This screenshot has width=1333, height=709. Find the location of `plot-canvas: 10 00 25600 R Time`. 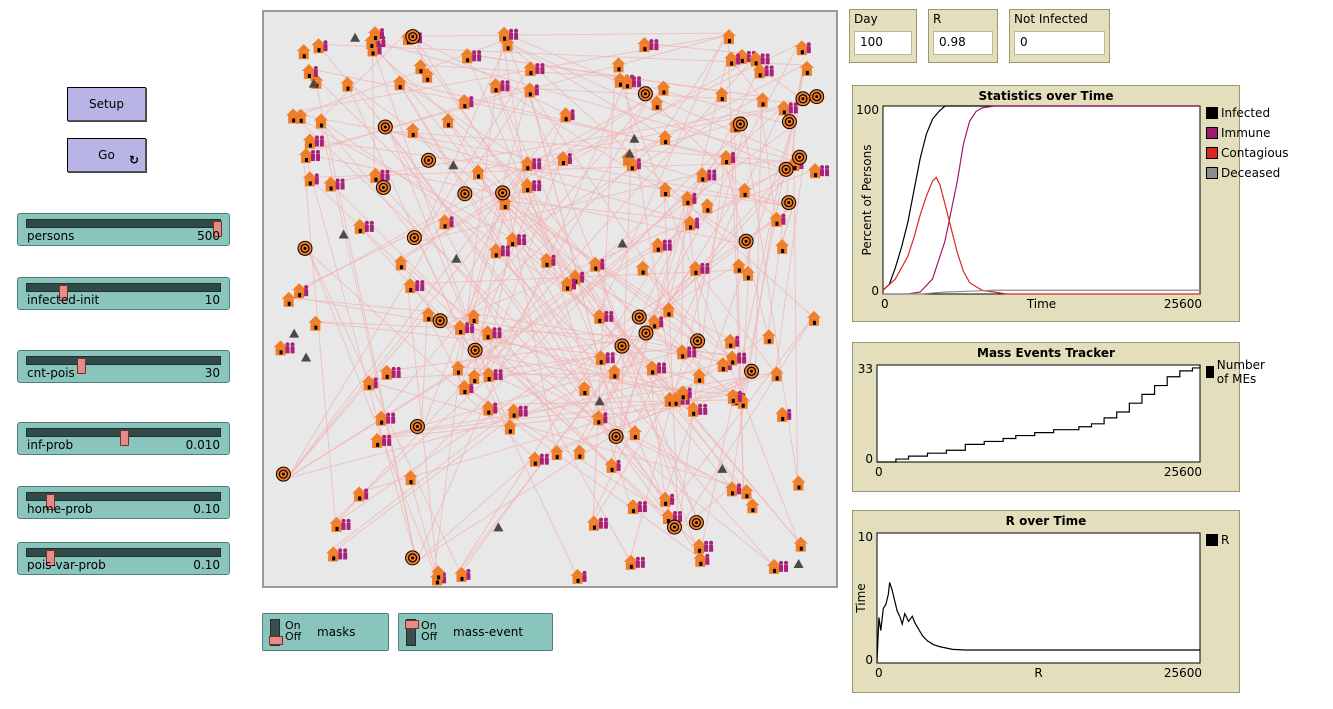

plot-canvas: 10 00 25600 R Time is located at coordinates (1028, 605).